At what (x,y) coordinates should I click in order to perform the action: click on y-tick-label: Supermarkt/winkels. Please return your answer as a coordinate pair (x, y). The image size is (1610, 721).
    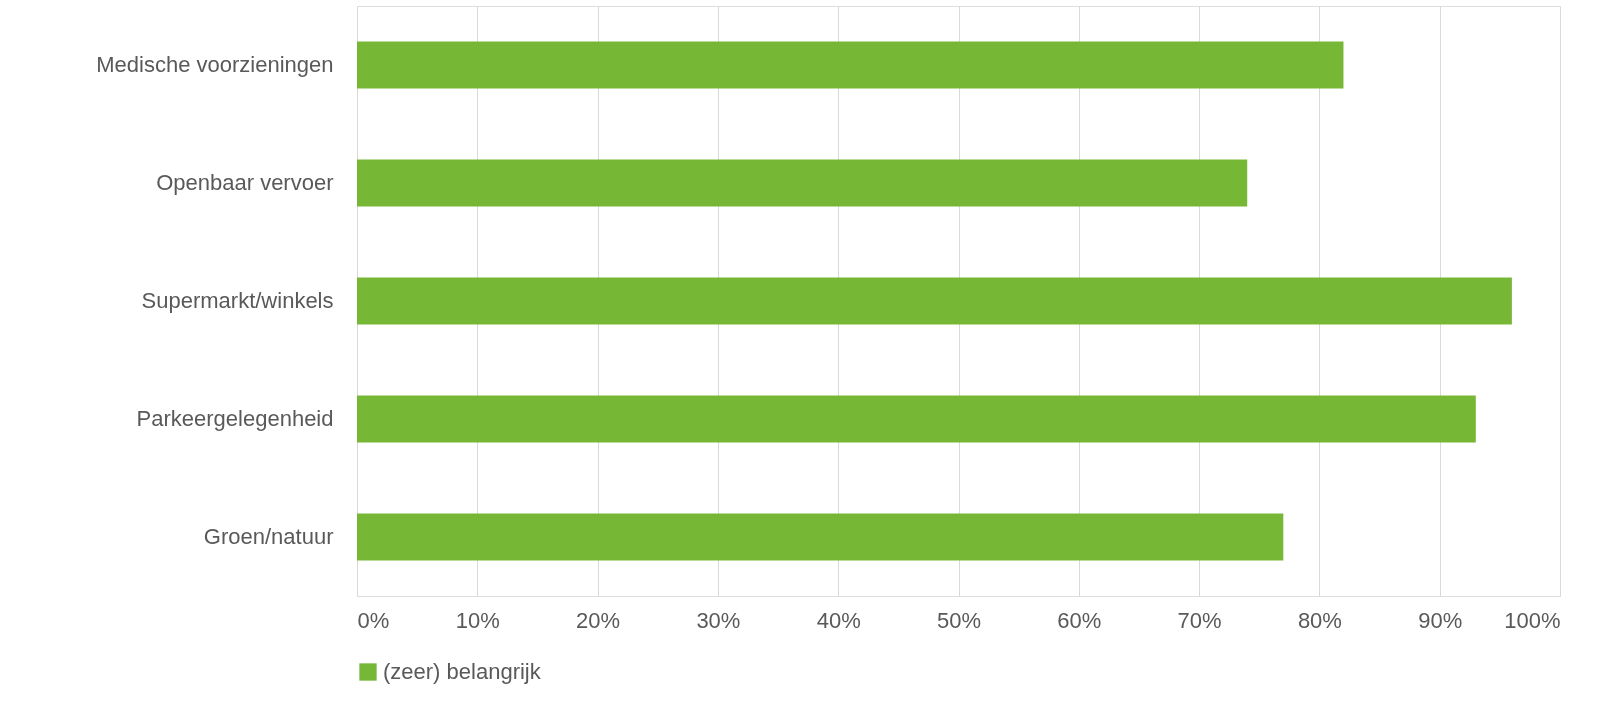
    Looking at the image, I should click on (237, 300).